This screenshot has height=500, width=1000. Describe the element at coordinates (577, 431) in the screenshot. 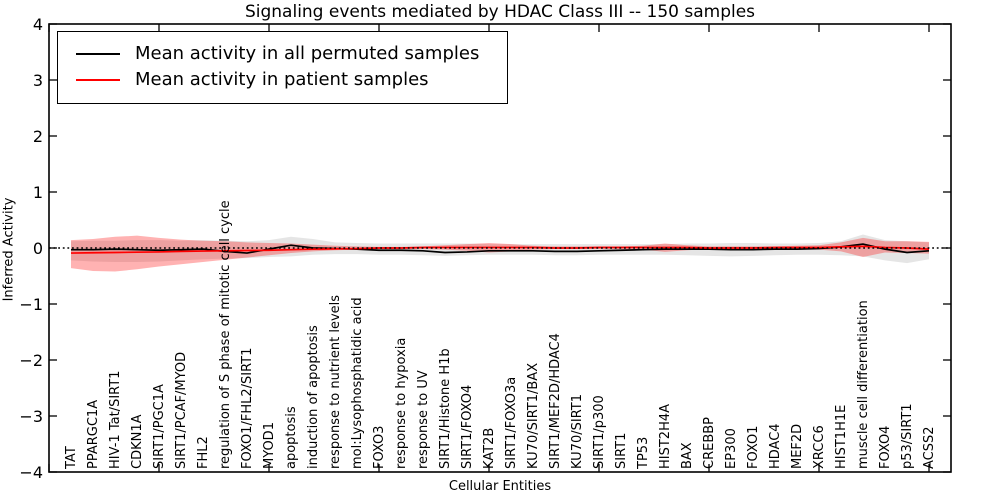

I see `x-category-label: KU70/SIRT1` at that location.